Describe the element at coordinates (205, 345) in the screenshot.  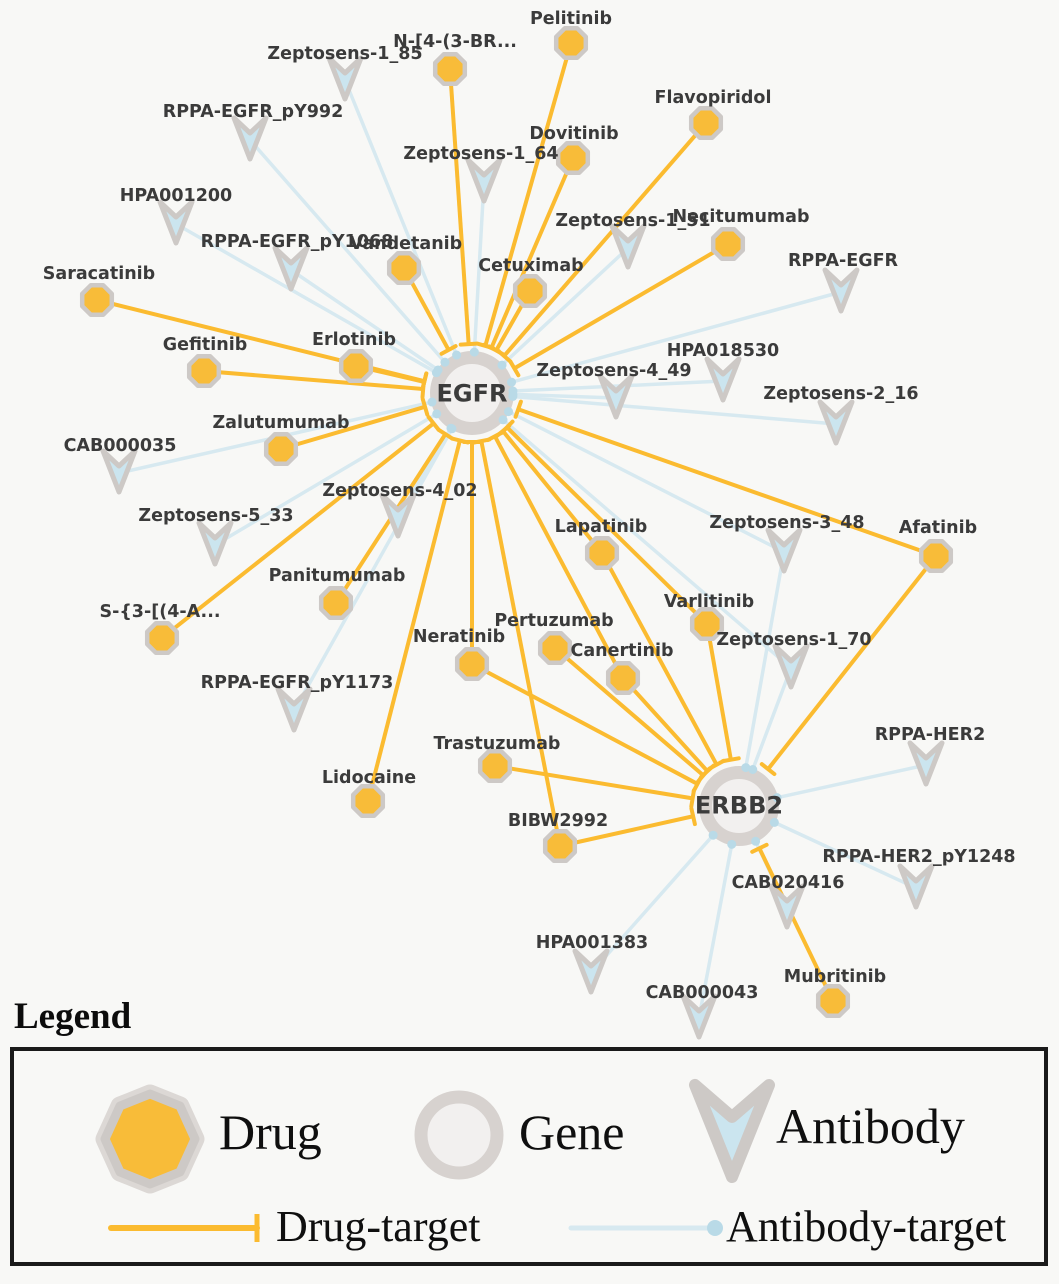
I see `drug-node-label: Gefitinib` at that location.